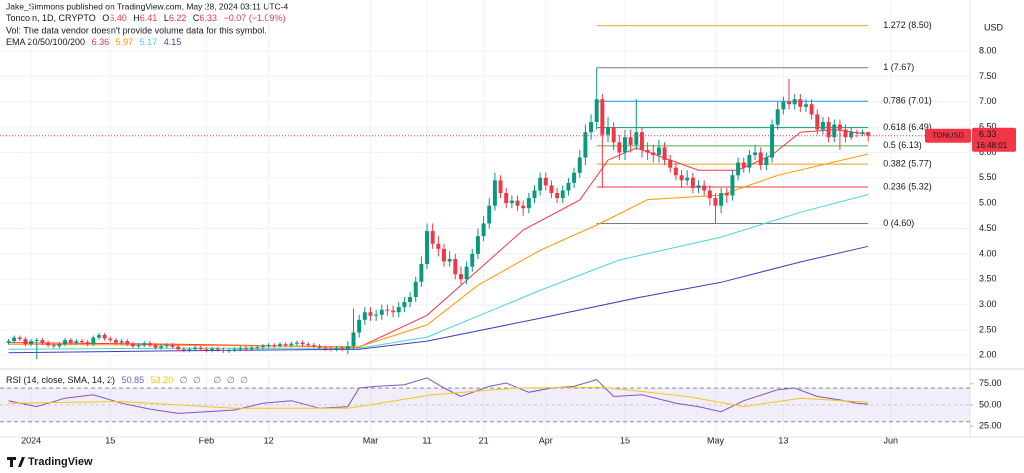 The width and height of the screenshot is (1024, 473). What do you see at coordinates (196, 18) in the screenshot?
I see `ohlc-label: C` at bounding box center [196, 18].